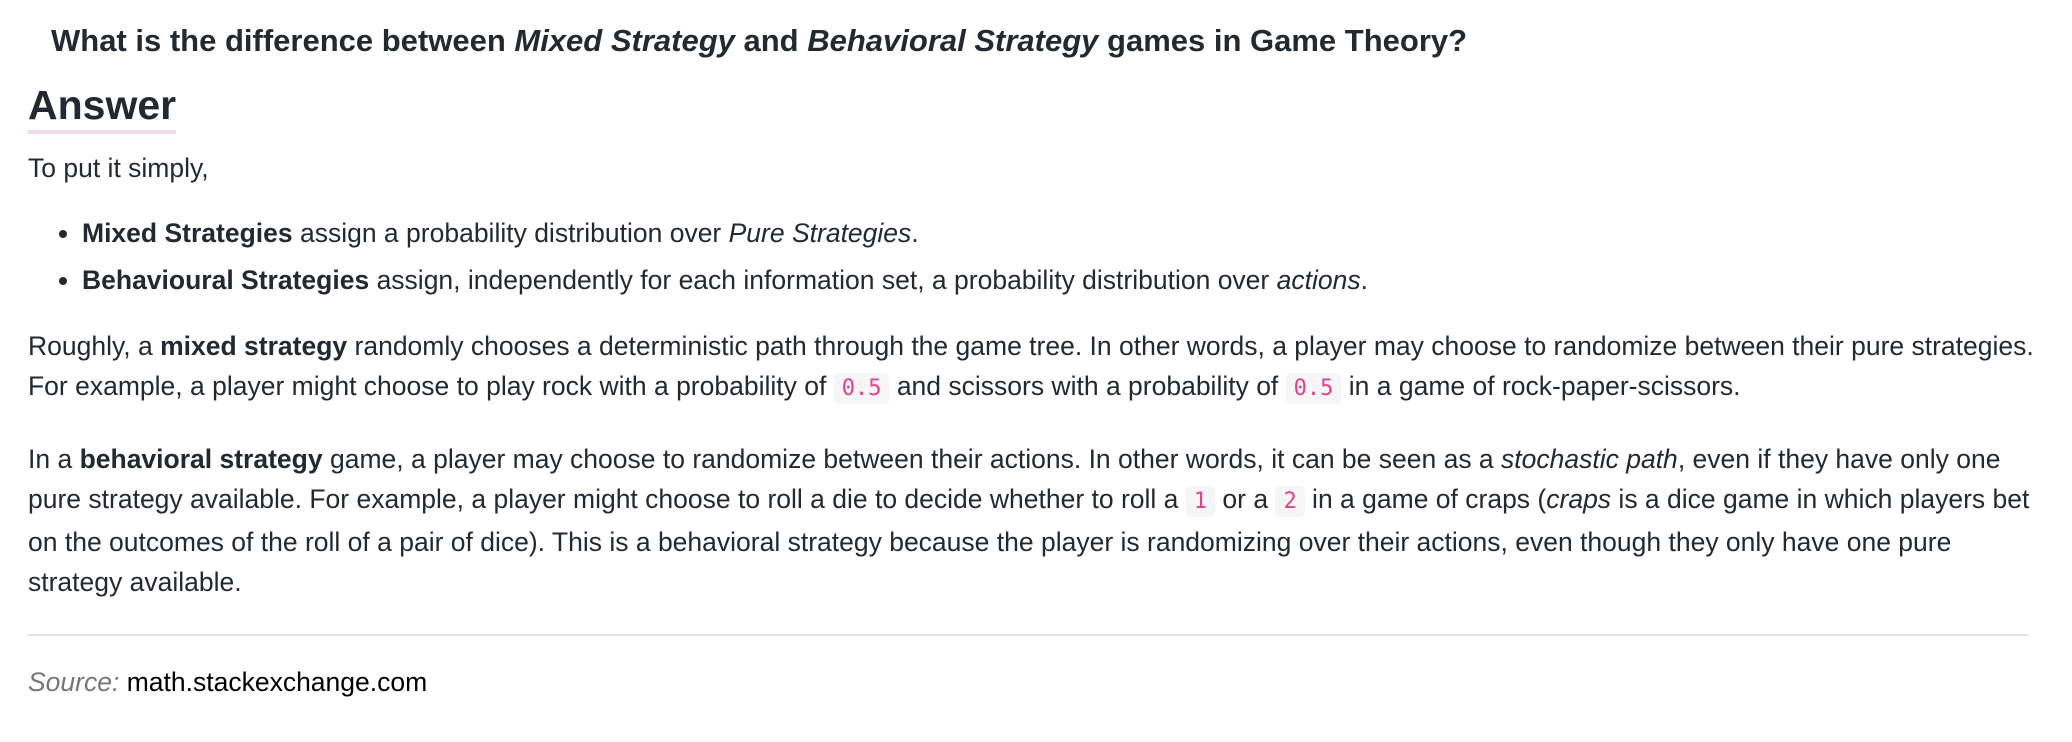 The height and width of the screenshot is (742, 2072). I want to click on list-item-italic: actions, so click(1318, 280).